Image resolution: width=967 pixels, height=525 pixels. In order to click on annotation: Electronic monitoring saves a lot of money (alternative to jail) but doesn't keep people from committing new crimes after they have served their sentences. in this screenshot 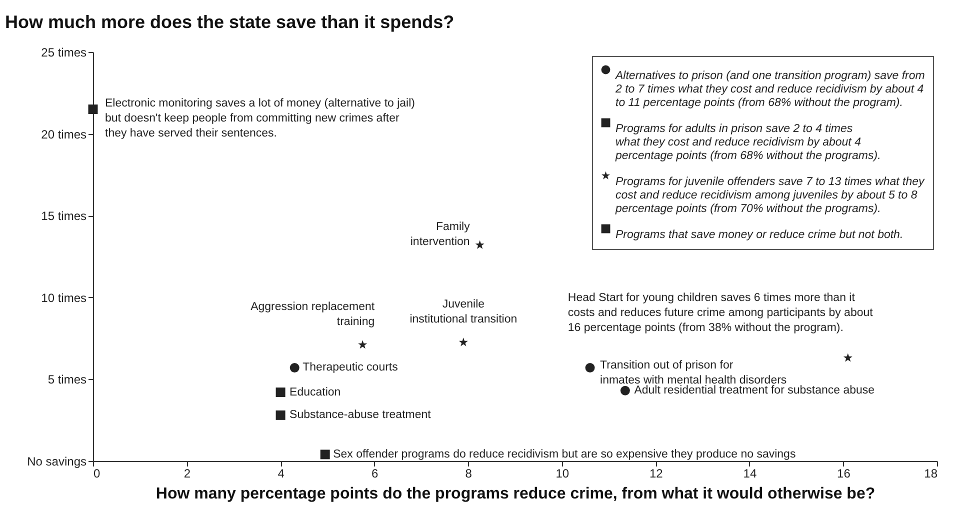, I will do `click(260, 118)`.